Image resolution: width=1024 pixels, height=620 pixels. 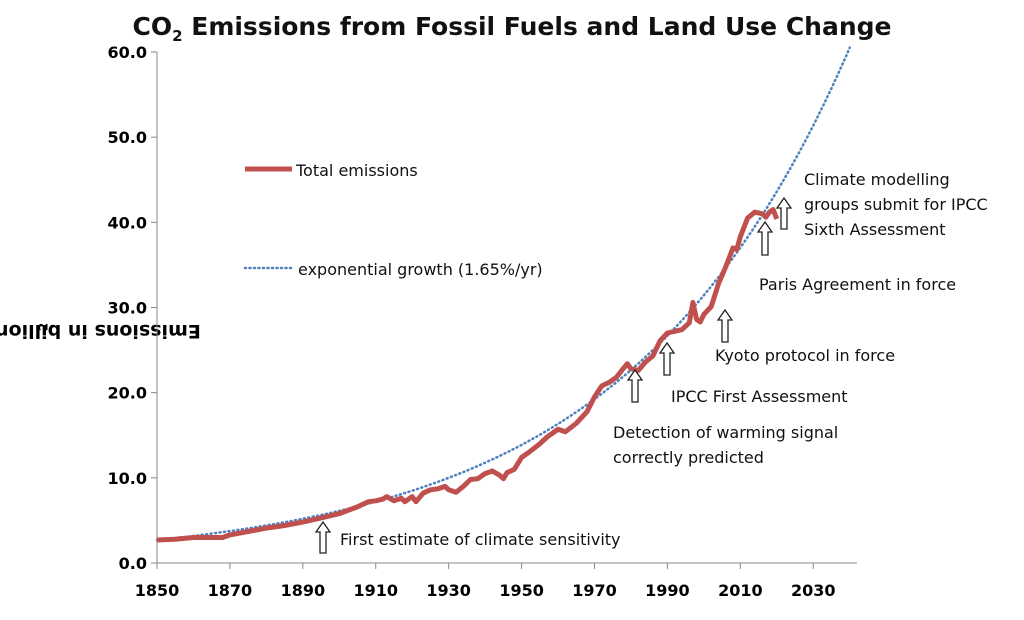 What do you see at coordinates (127, 393) in the screenshot?
I see `y-tick-label: 20.0` at bounding box center [127, 393].